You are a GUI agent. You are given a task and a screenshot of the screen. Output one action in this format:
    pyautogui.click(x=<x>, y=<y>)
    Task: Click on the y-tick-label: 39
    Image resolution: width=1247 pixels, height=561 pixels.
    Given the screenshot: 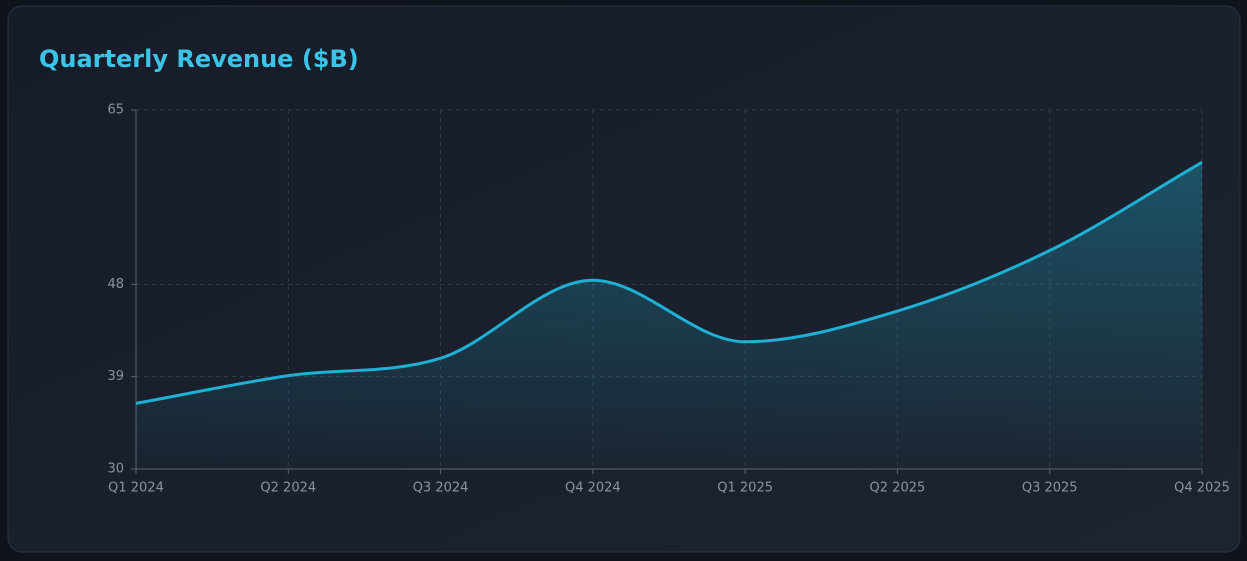 What is the action you would take?
    pyautogui.click(x=115, y=376)
    